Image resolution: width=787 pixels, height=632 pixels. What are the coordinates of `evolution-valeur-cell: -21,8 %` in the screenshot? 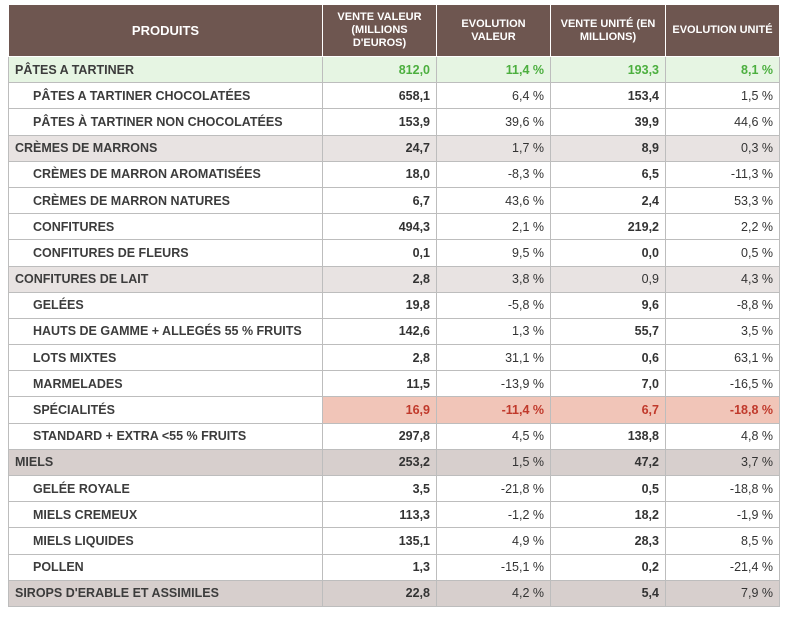 It's located at (493, 488).